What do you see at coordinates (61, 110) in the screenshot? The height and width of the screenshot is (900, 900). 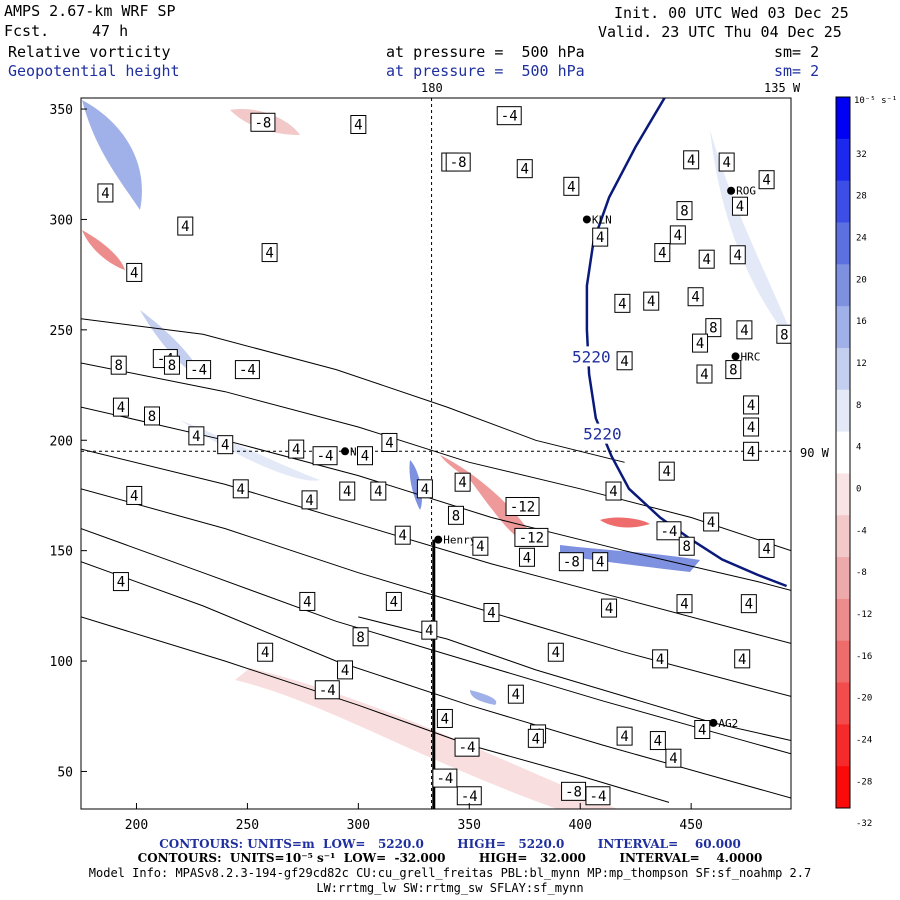 I see `y-tick-label: 350` at bounding box center [61, 110].